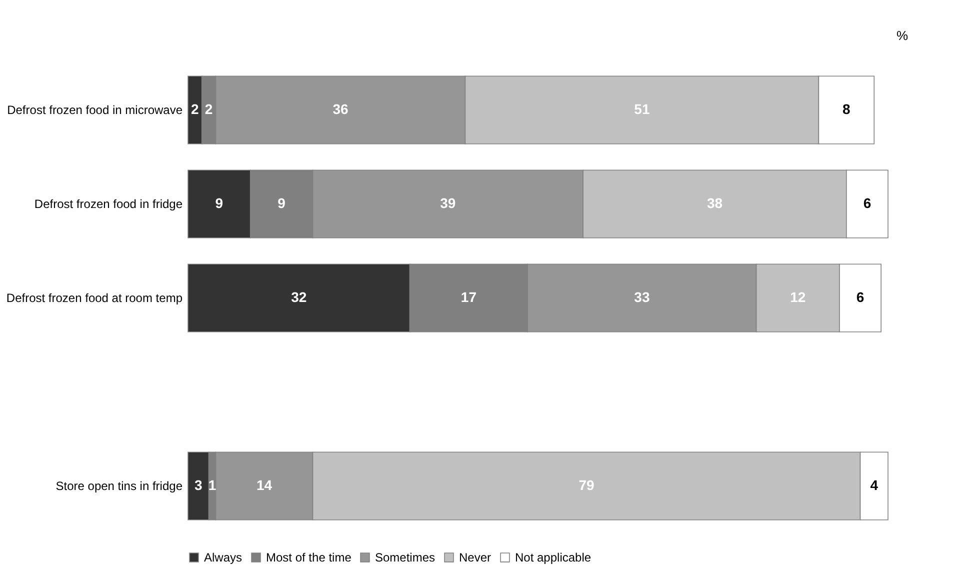 This screenshot has width=969, height=567. I want to click on legend-label: Most of the time, so click(309, 557).